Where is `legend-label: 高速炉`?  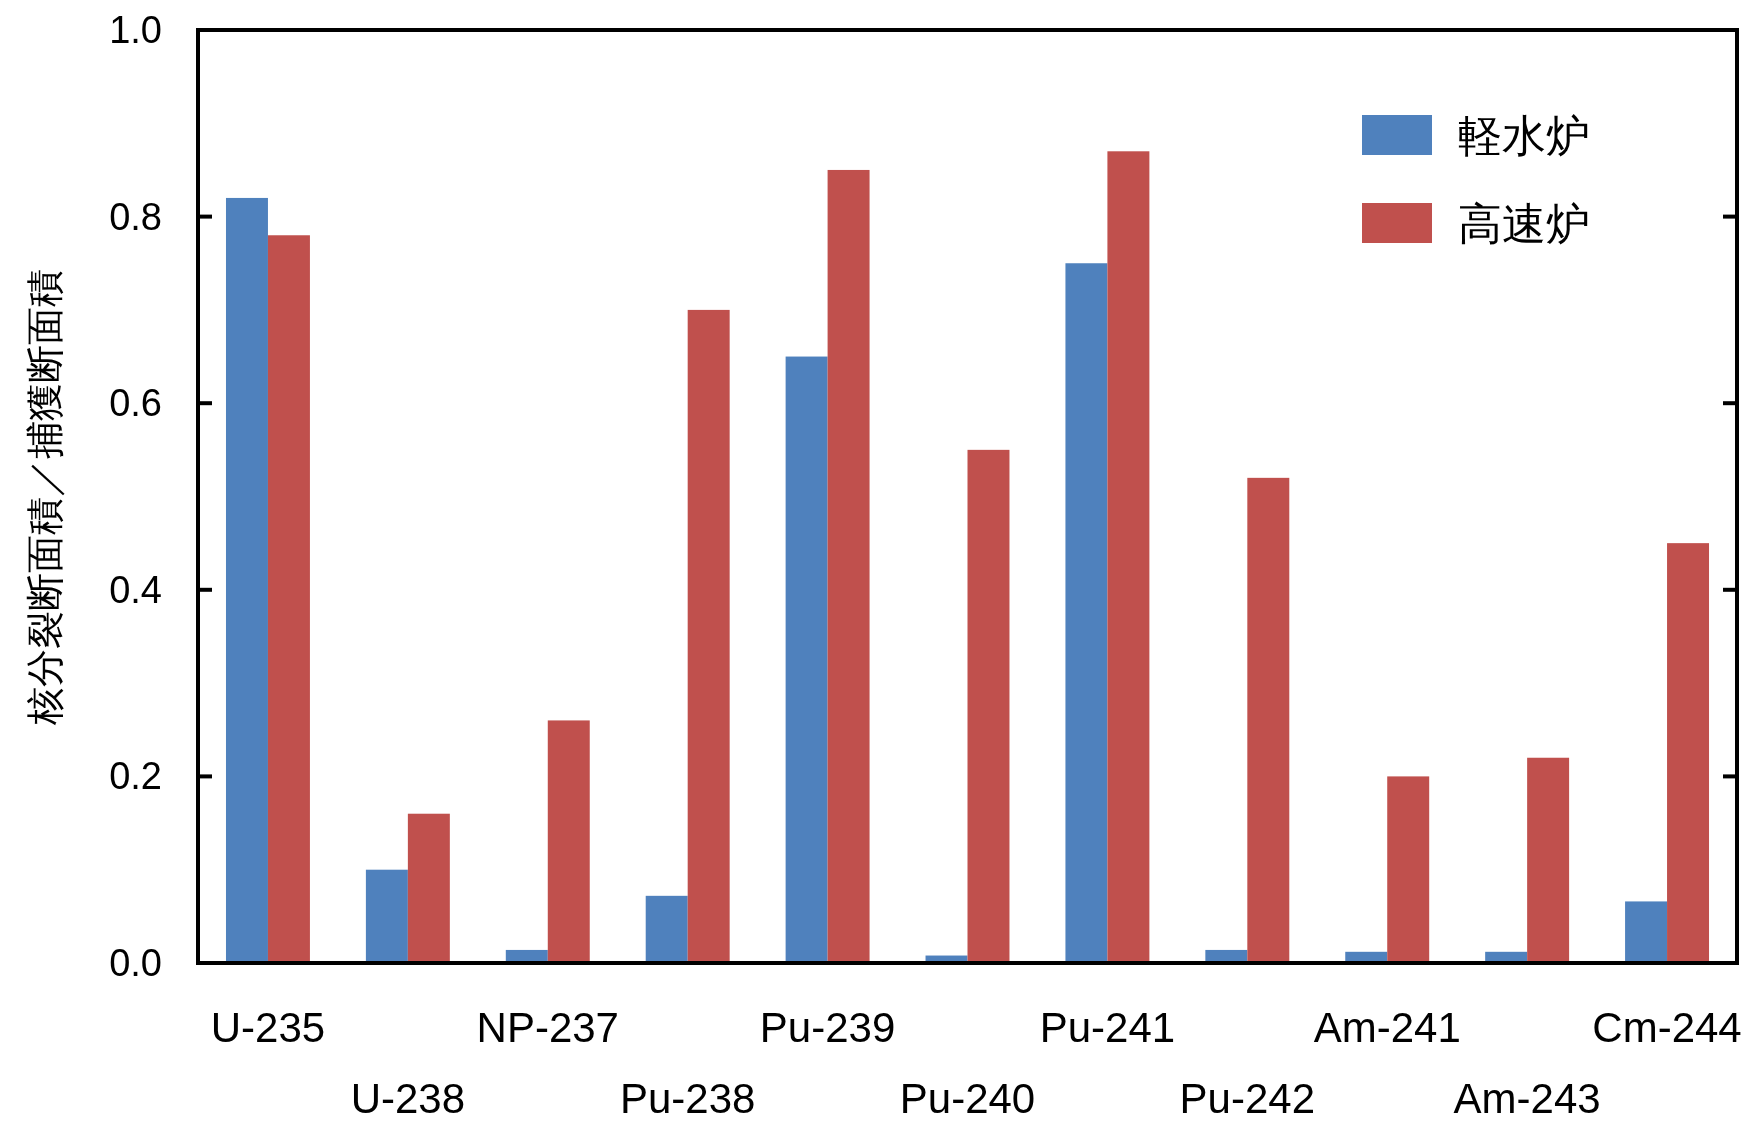 legend-label: 高速炉 is located at coordinates (1524, 223).